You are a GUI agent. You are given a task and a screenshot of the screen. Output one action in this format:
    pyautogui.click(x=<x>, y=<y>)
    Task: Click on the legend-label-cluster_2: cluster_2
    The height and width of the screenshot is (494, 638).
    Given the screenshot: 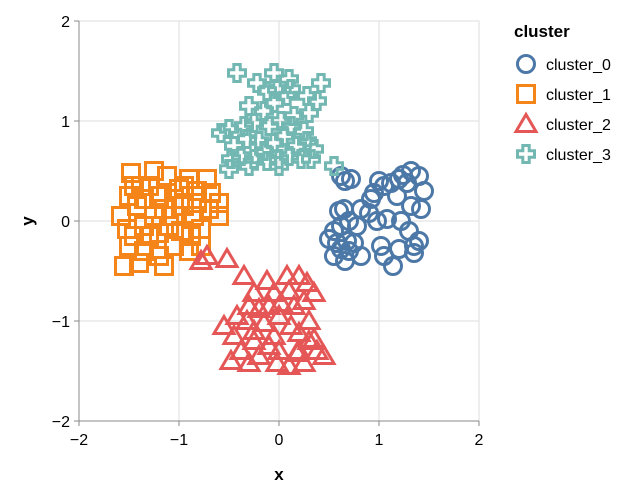 What is the action you would take?
    pyautogui.click(x=578, y=125)
    